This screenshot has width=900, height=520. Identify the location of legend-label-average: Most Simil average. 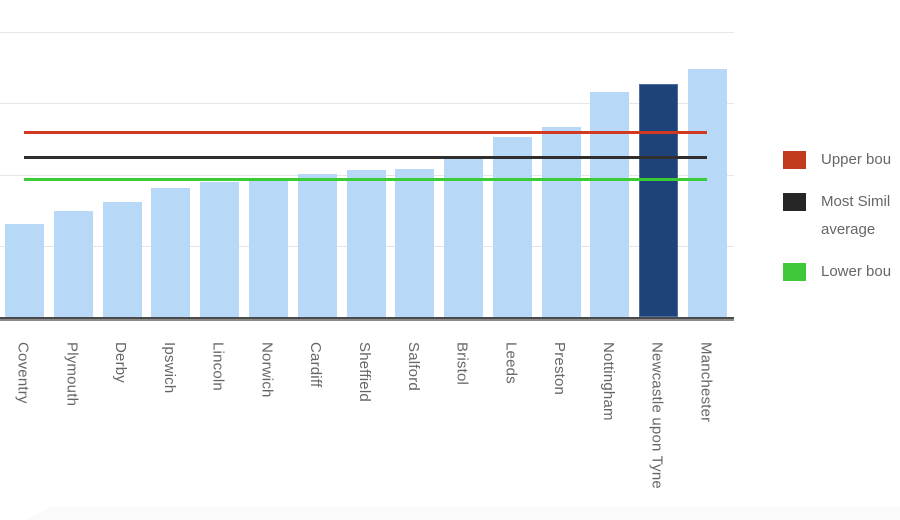
(856, 215).